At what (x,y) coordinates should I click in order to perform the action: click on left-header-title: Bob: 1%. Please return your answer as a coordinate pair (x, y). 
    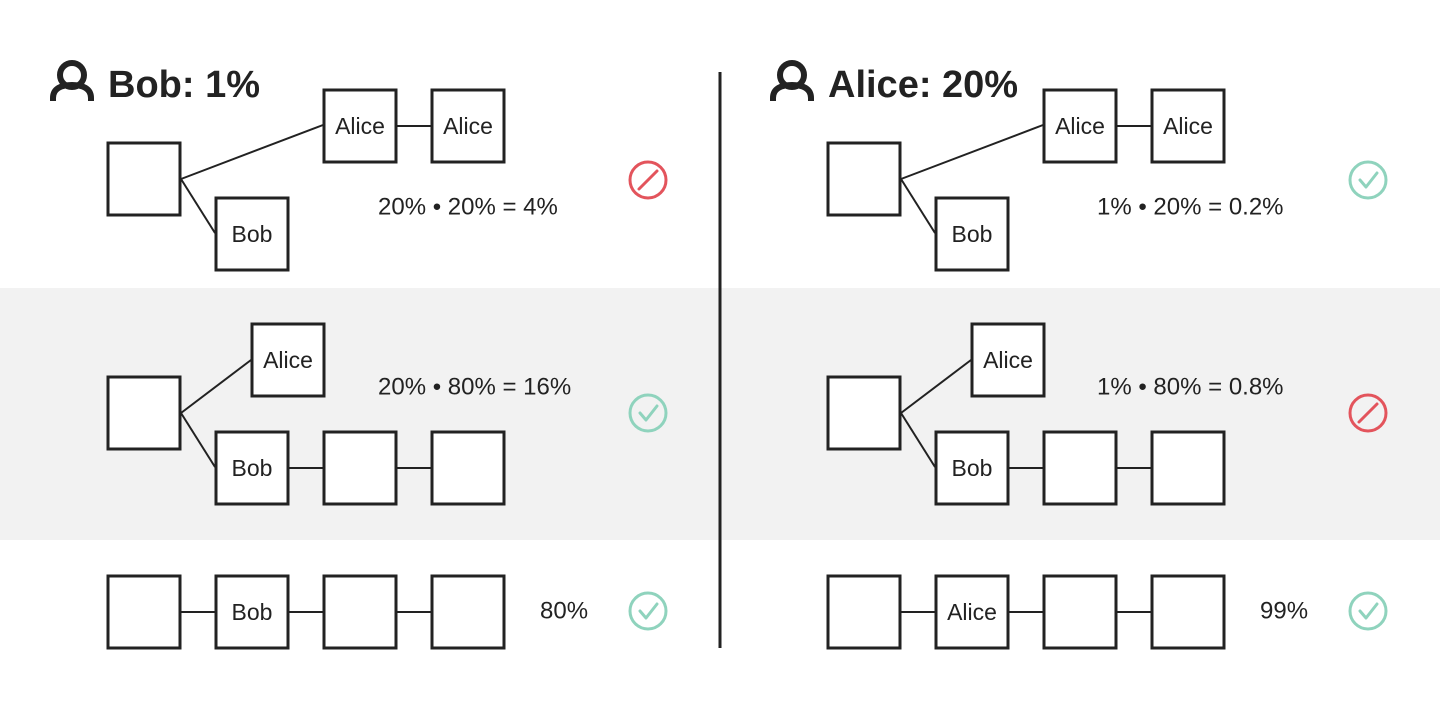
    Looking at the image, I should click on (184, 85).